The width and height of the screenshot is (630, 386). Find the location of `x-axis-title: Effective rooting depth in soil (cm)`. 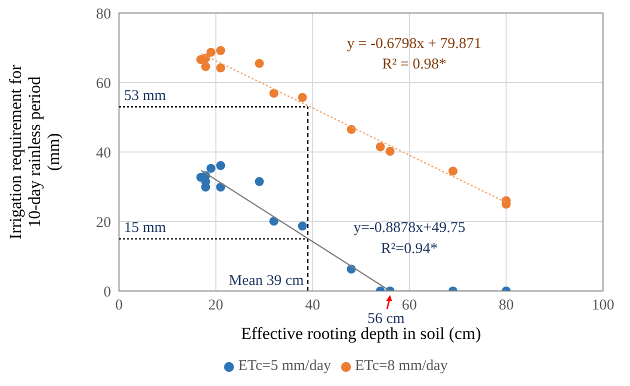

x-axis-title: Effective rooting depth in soil (cm) is located at coordinates (361, 333).